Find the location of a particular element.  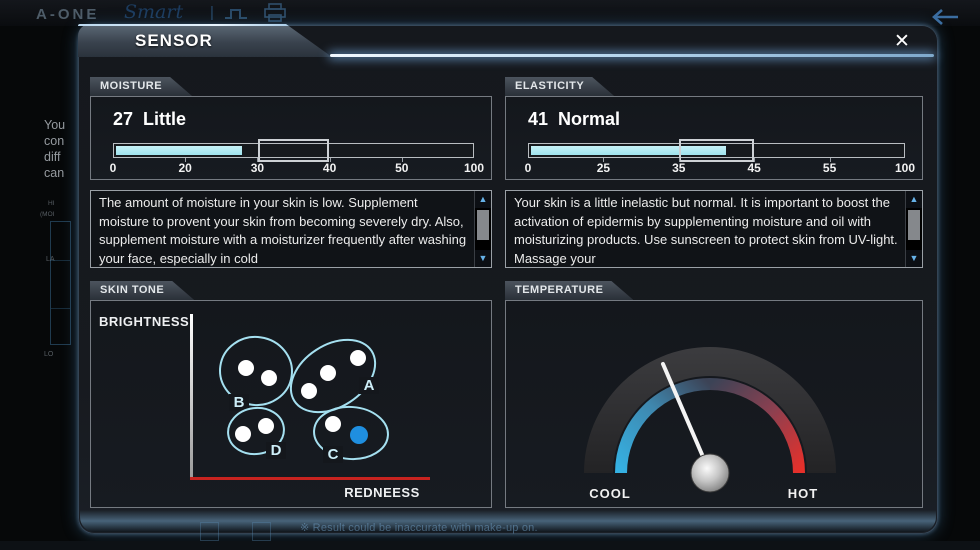

bg-tiny-label: (MOI is located at coordinates (47, 214).